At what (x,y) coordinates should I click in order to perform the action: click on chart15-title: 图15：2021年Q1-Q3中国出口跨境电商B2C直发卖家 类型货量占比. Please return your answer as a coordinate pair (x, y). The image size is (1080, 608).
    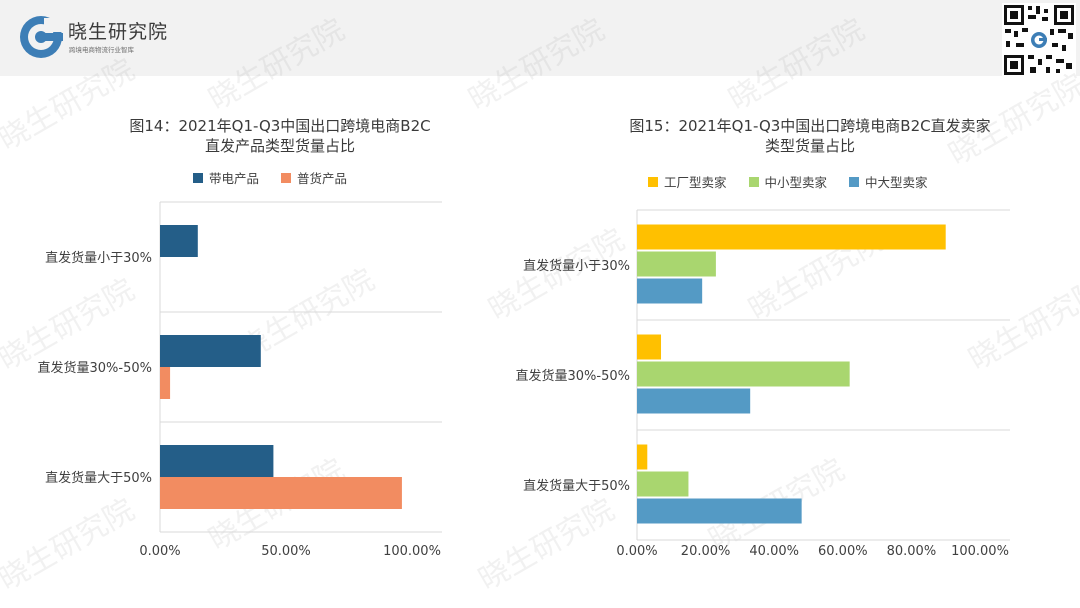
    Looking at the image, I should click on (810, 136).